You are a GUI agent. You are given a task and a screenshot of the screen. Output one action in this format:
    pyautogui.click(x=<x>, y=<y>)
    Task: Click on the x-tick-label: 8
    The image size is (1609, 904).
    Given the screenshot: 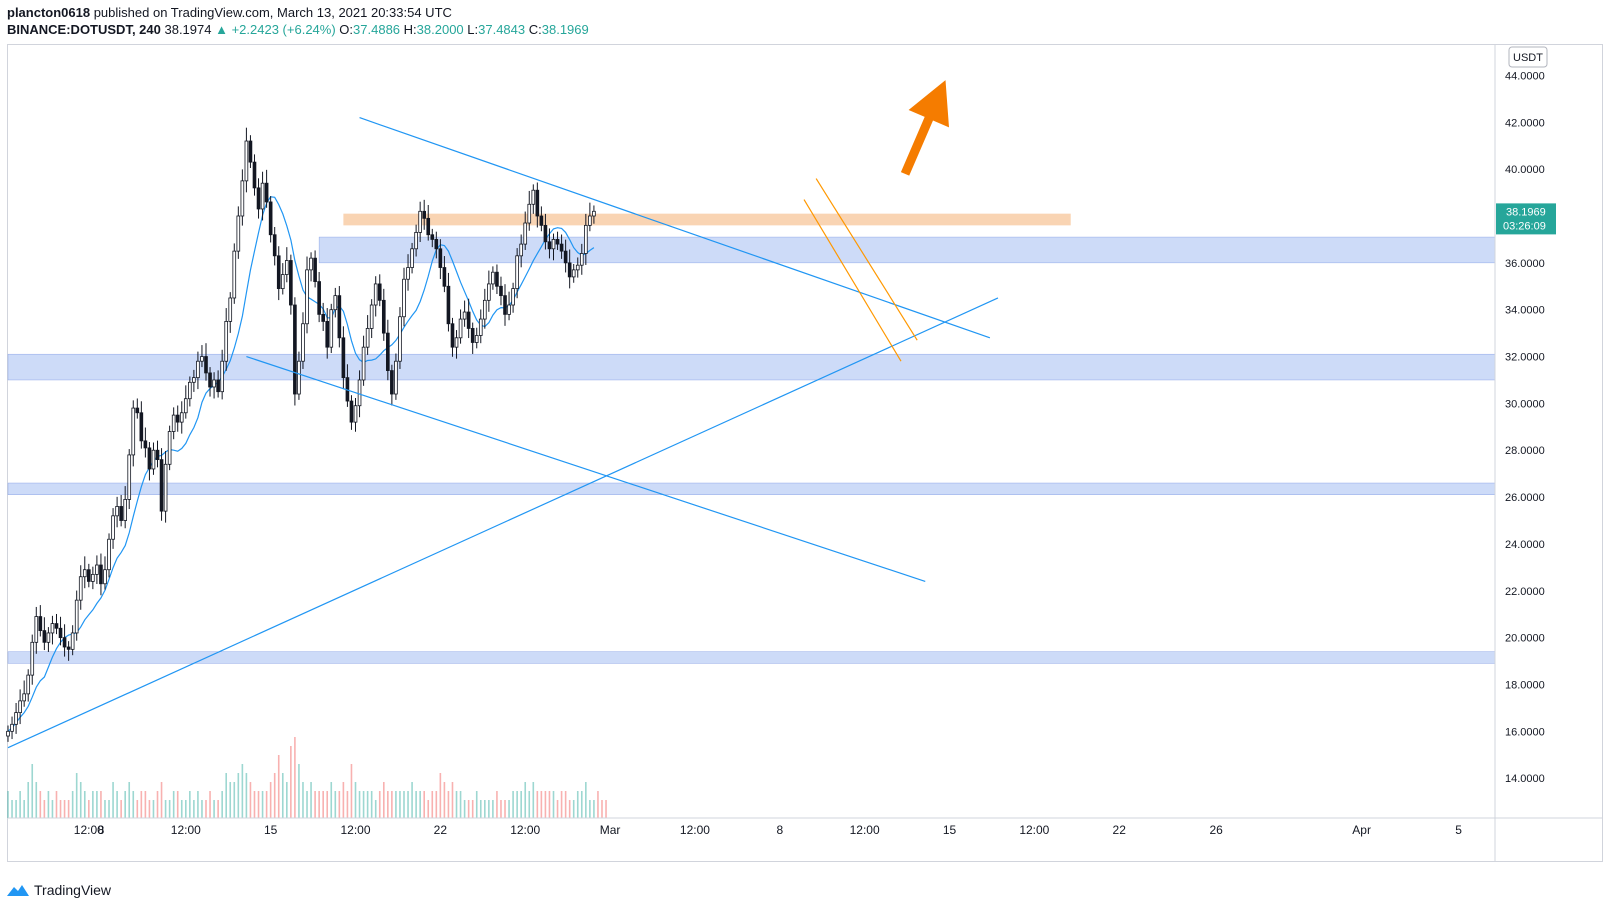 What is the action you would take?
    pyautogui.click(x=779, y=830)
    